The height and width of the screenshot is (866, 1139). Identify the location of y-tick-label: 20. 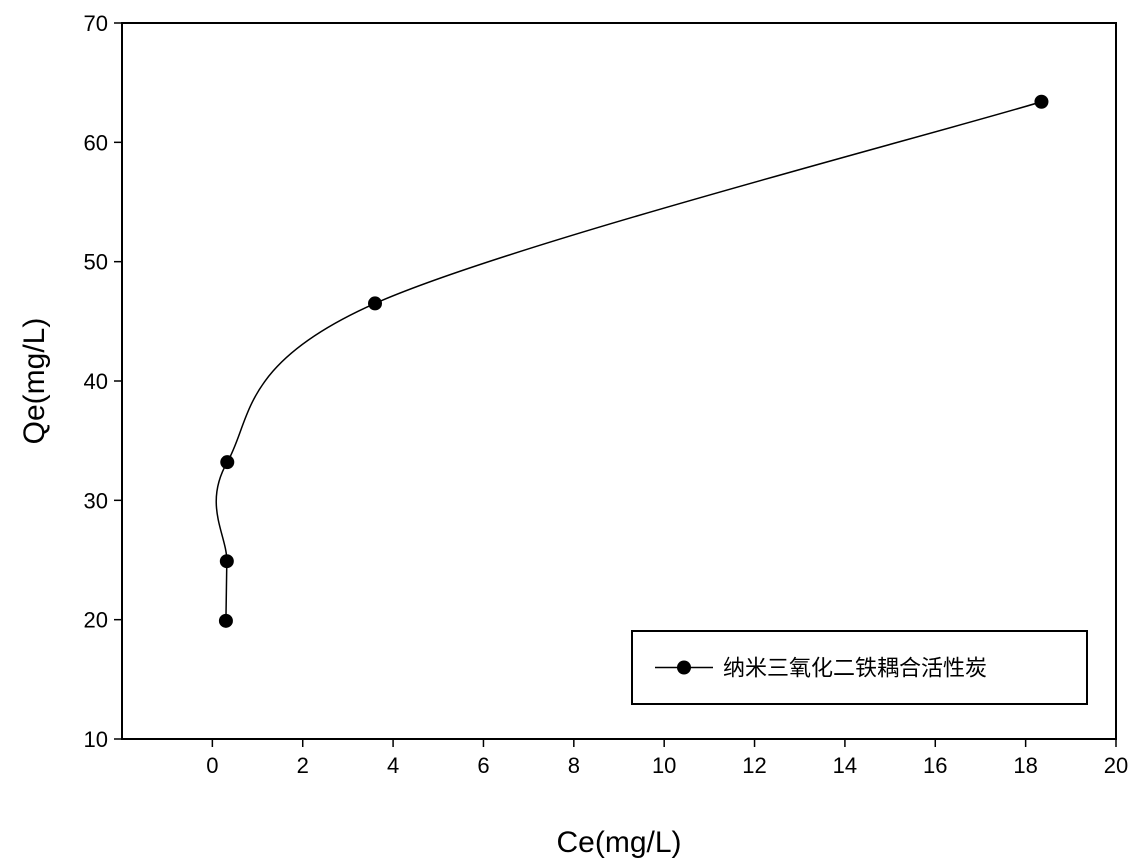
(96, 620).